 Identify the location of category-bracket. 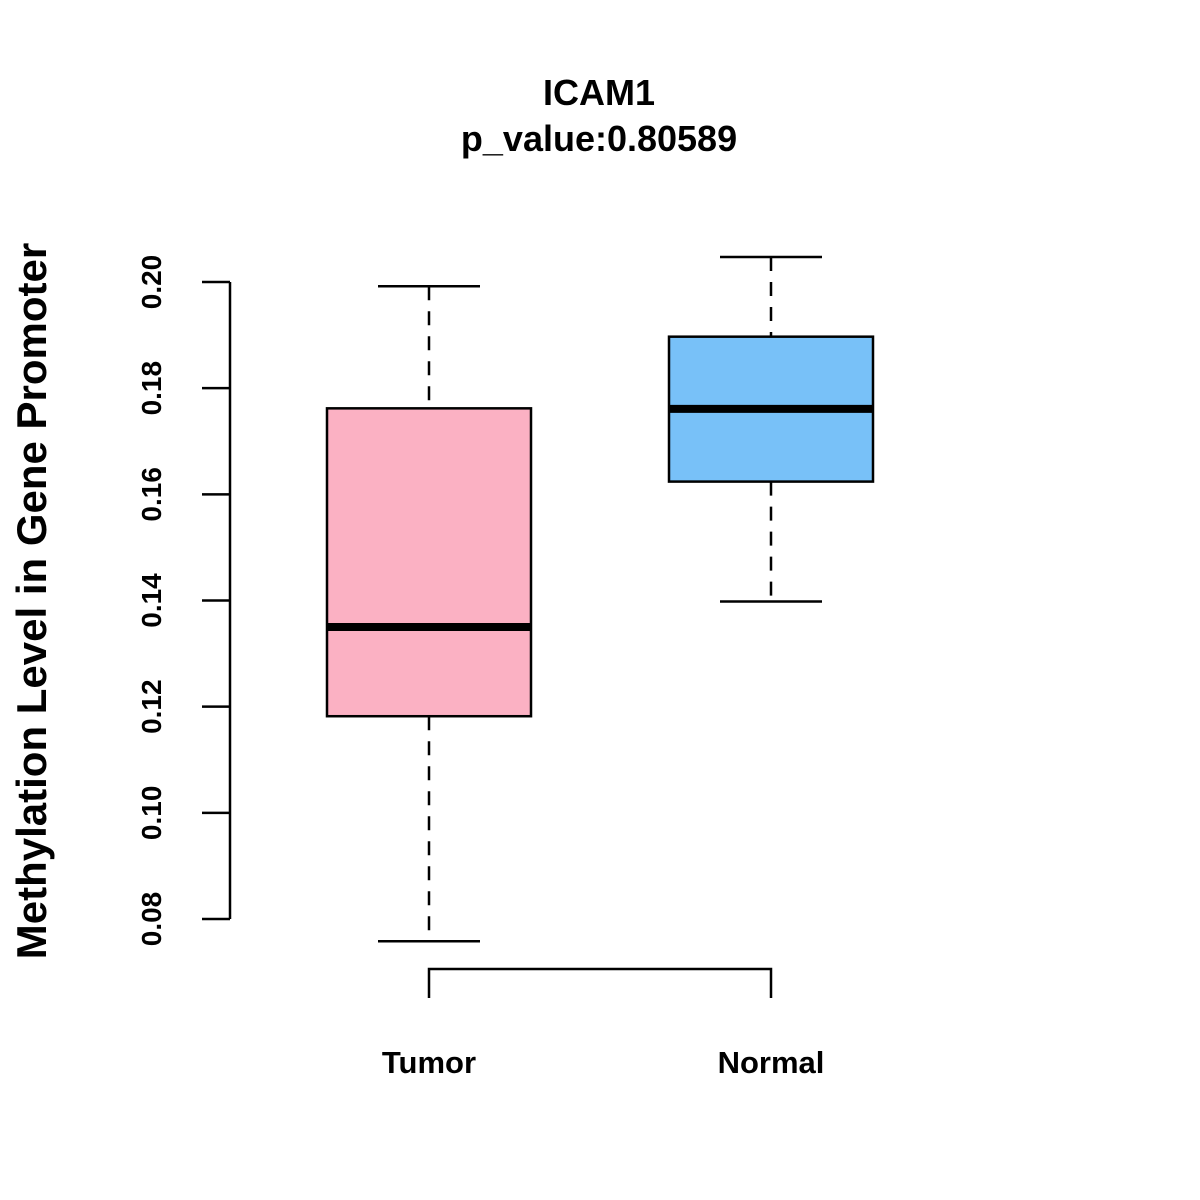
(600, 982).